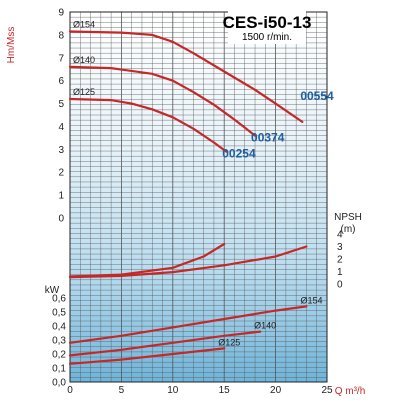 Image resolution: width=400 pixels, height=400 pixels. Describe the element at coordinates (173, 390) in the screenshot. I see `x-tick-label: 10` at that location.